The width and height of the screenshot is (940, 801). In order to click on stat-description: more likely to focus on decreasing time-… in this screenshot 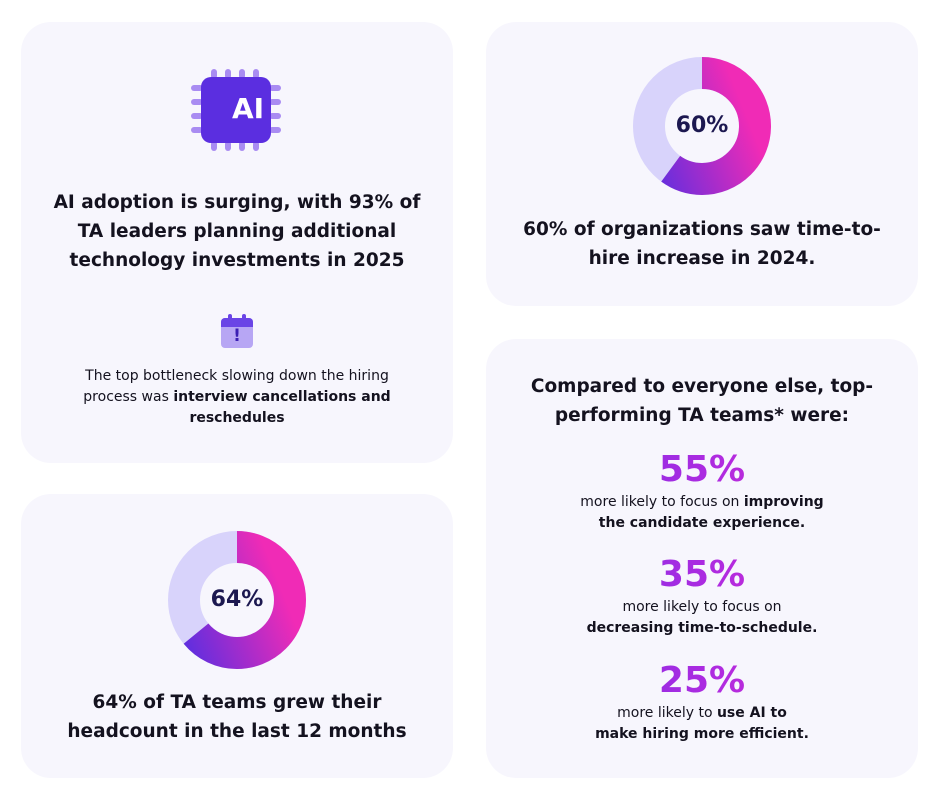, I will do `click(702, 617)`.